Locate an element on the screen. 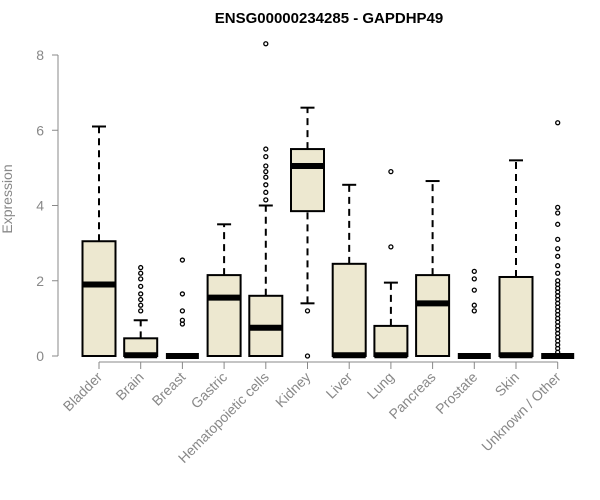  x-tick-label: Kidney is located at coordinates (293, 390).